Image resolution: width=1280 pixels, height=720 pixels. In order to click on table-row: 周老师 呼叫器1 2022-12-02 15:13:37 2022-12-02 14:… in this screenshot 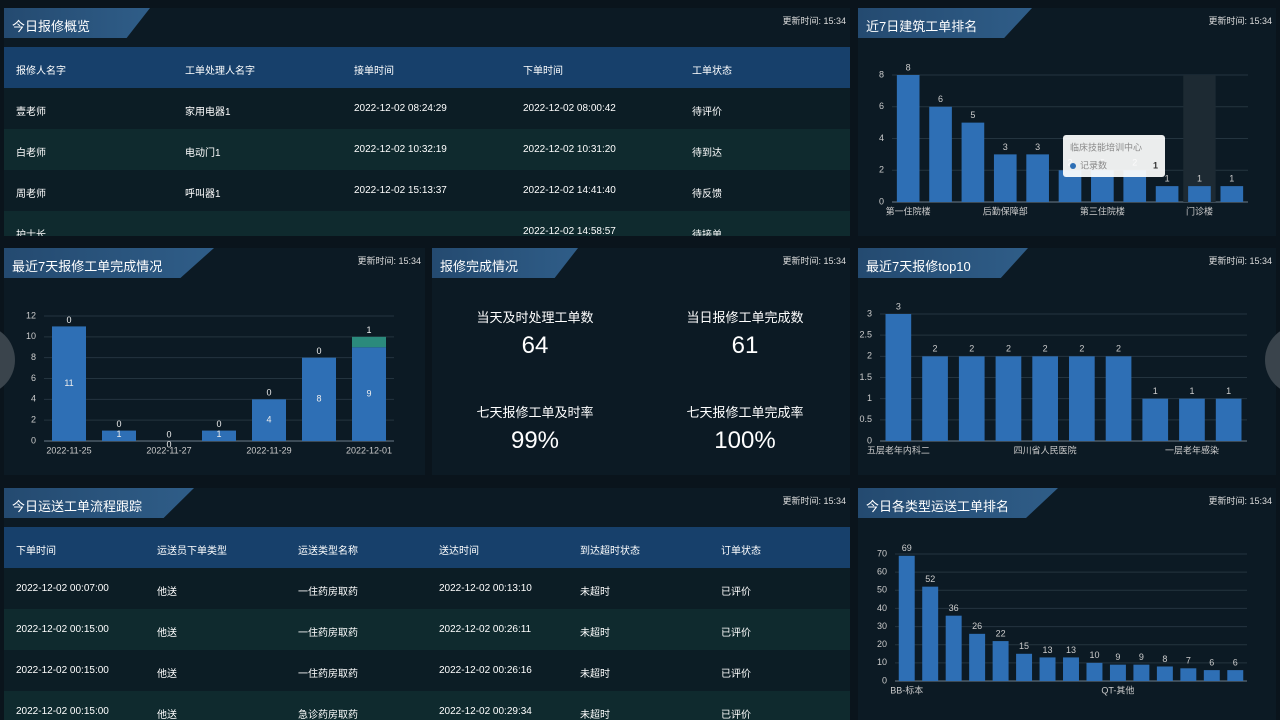, I will do `click(427, 190)`.